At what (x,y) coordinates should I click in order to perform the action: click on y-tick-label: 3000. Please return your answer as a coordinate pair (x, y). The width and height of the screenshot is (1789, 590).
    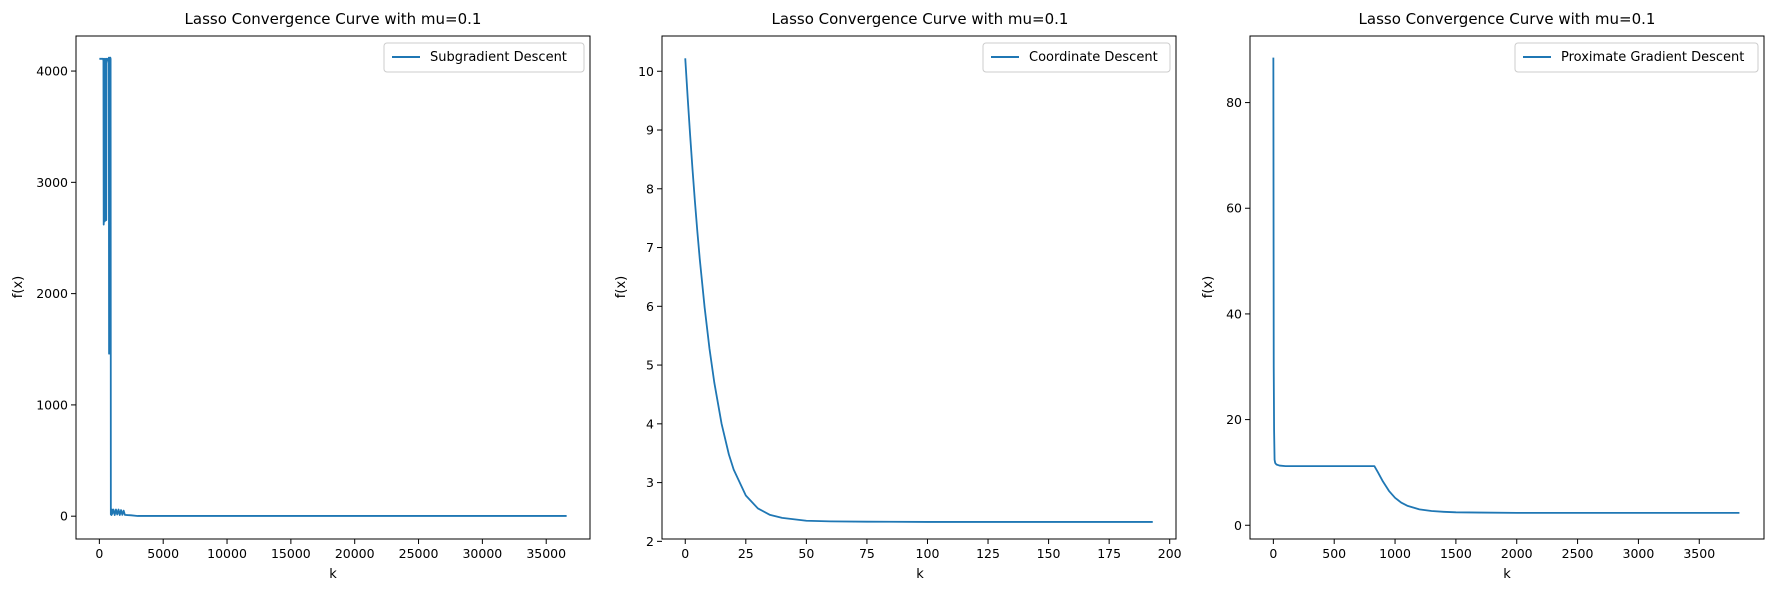
    Looking at the image, I should click on (52, 182).